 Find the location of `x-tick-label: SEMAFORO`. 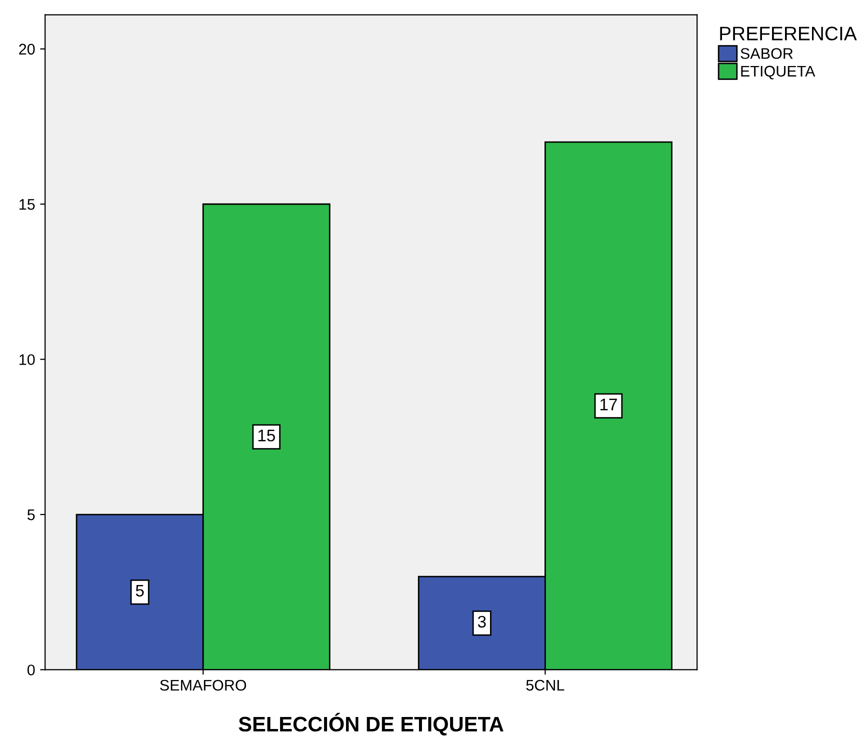

x-tick-label: SEMAFORO is located at coordinates (203, 685).